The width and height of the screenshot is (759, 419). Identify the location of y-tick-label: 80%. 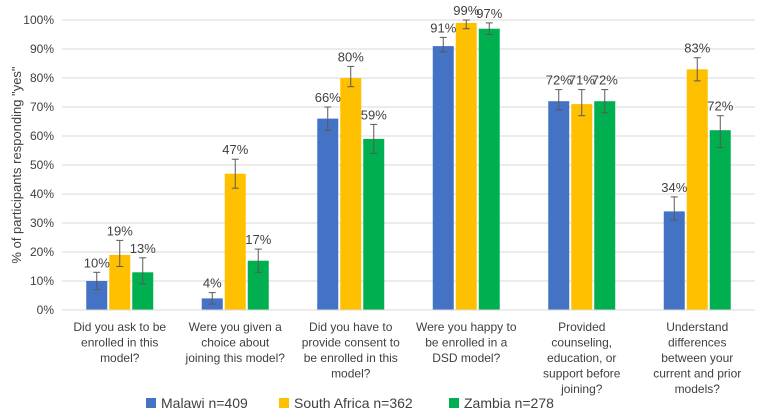
(42, 78).